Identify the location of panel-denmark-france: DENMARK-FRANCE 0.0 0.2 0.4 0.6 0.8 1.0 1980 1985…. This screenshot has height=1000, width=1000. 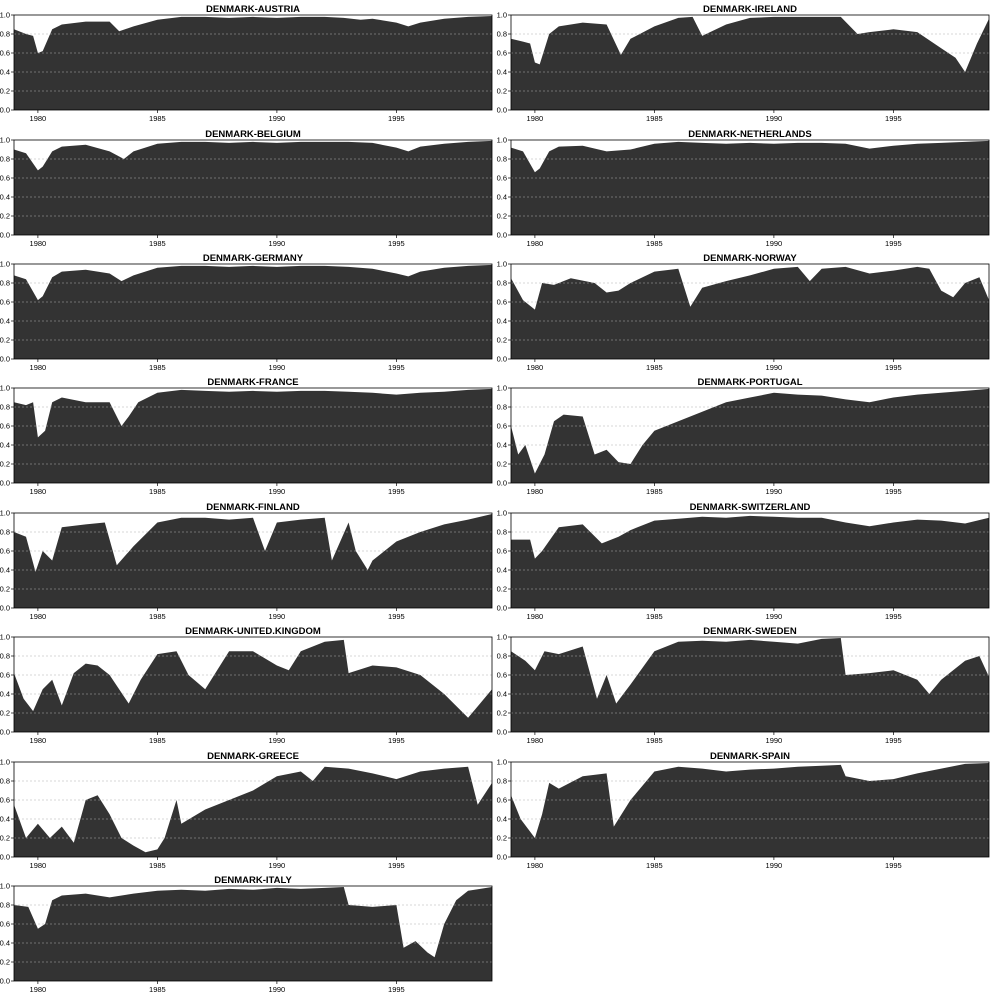
(246, 436).